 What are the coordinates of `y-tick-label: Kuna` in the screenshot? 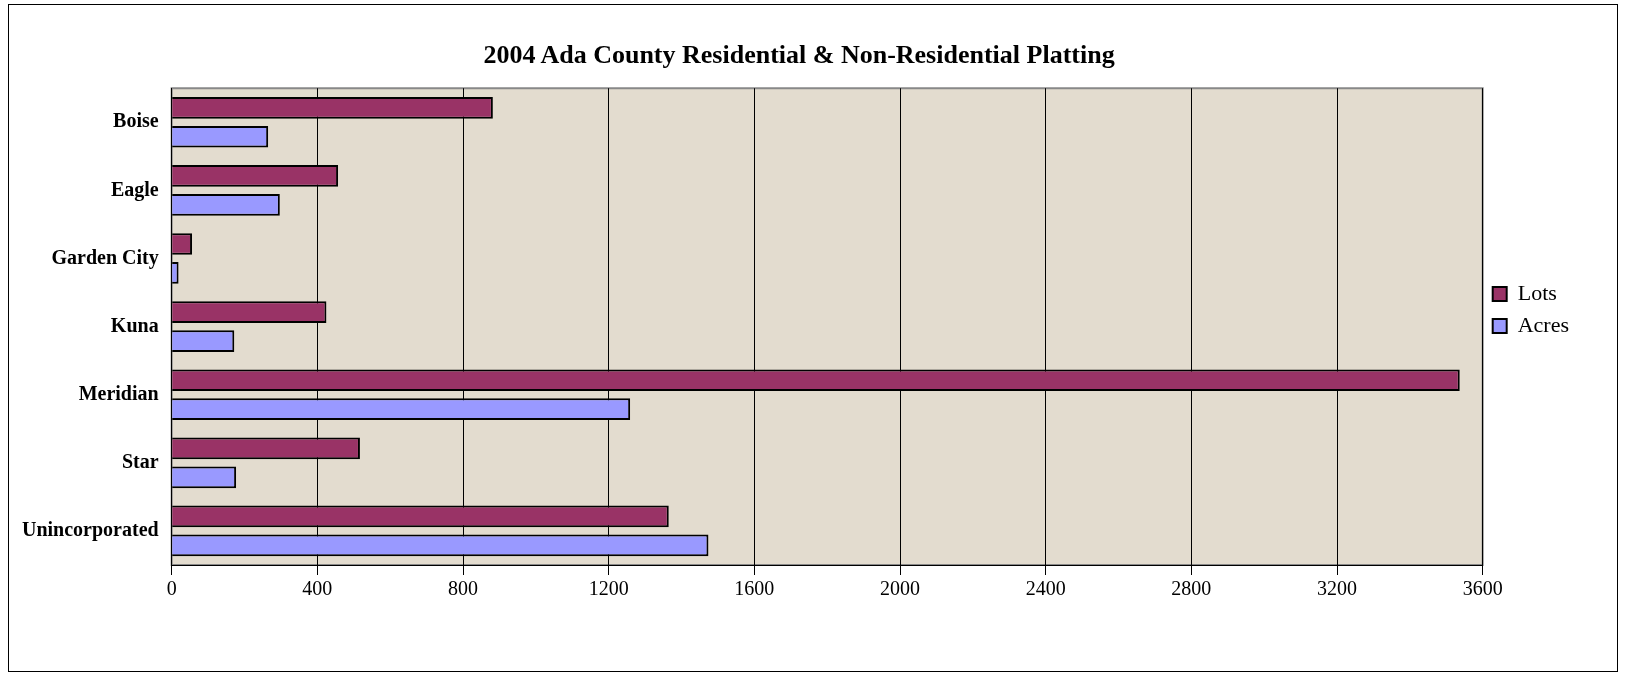 It's located at (134, 324).